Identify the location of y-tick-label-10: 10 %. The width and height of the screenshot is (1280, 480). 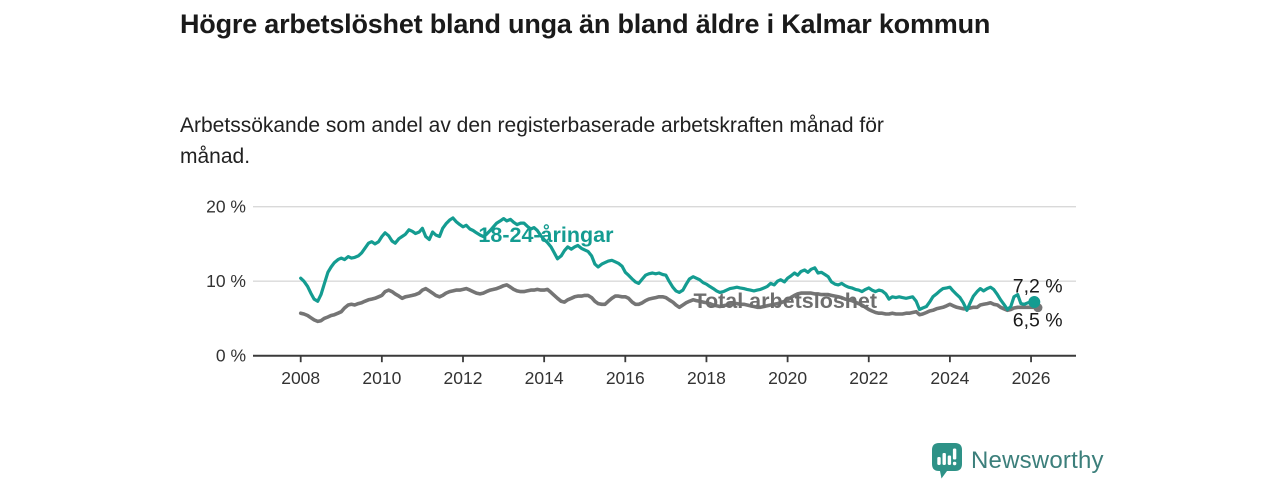
(226, 281).